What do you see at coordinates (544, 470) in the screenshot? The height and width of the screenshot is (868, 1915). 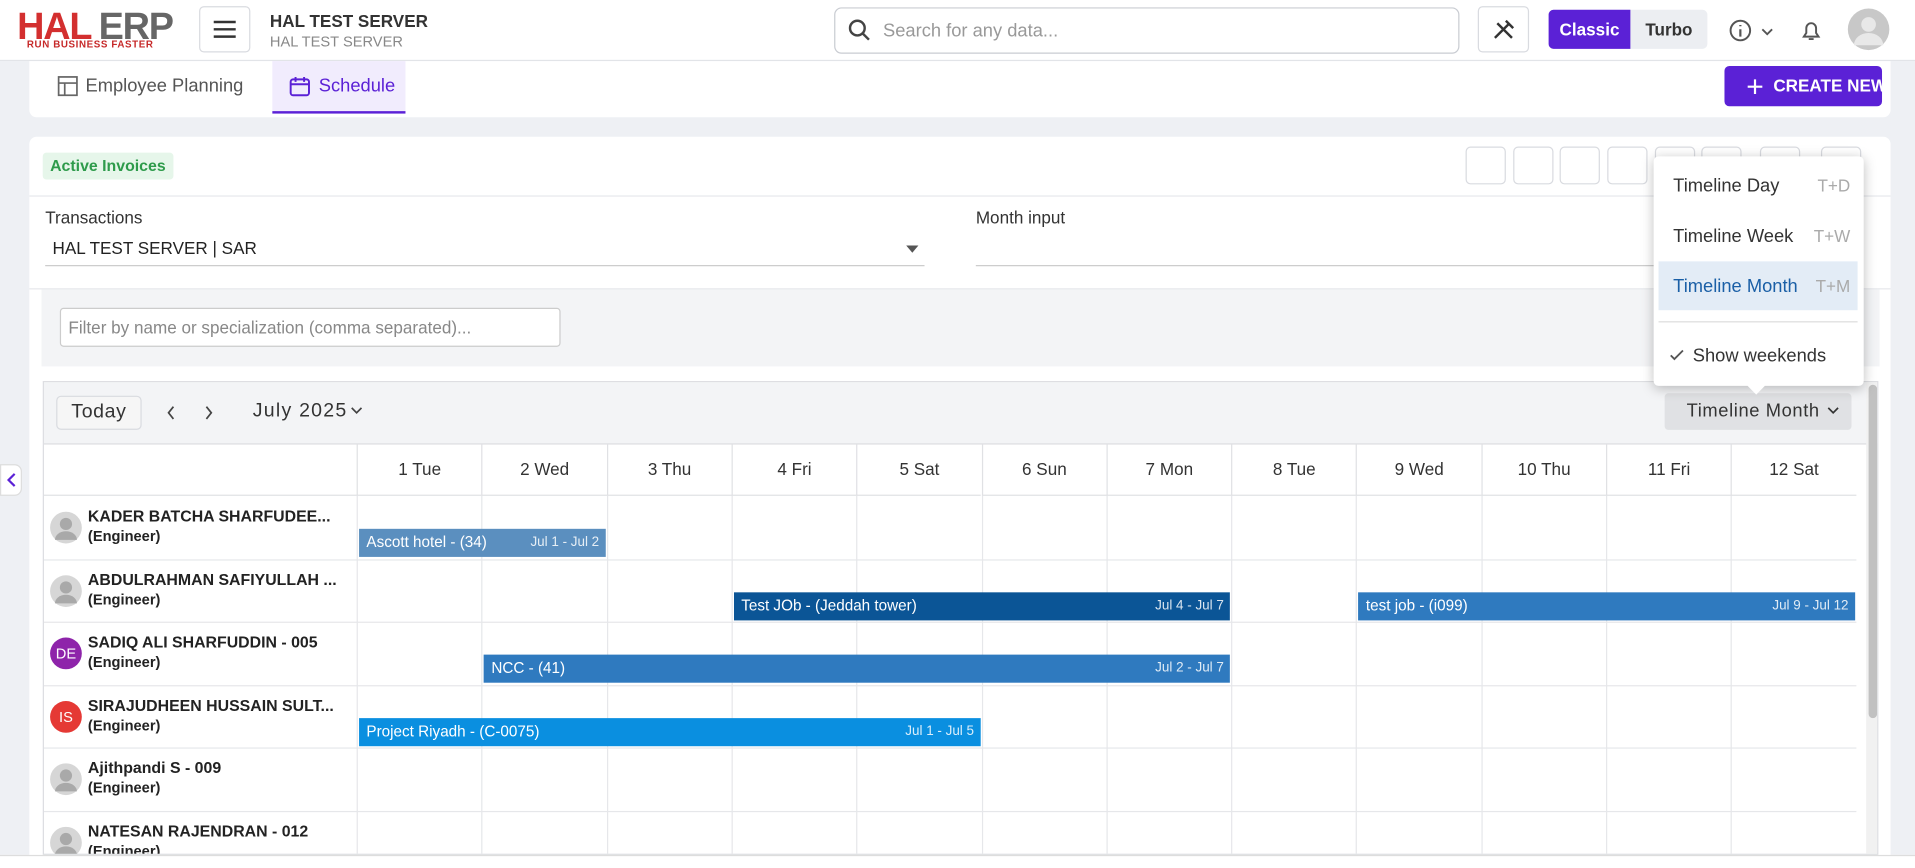 I see `day-header: 2 Wed` at bounding box center [544, 470].